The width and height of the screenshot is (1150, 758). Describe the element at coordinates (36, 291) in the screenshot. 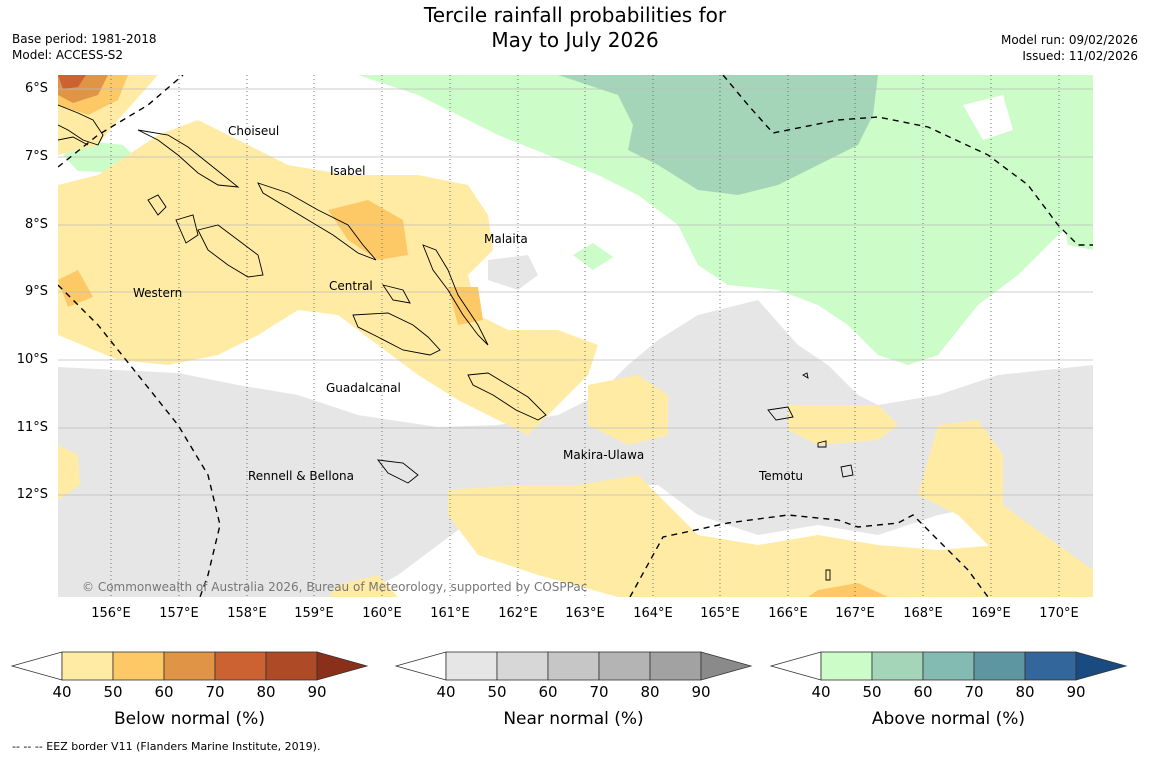

I see `lat-label-9s: 9°S` at that location.